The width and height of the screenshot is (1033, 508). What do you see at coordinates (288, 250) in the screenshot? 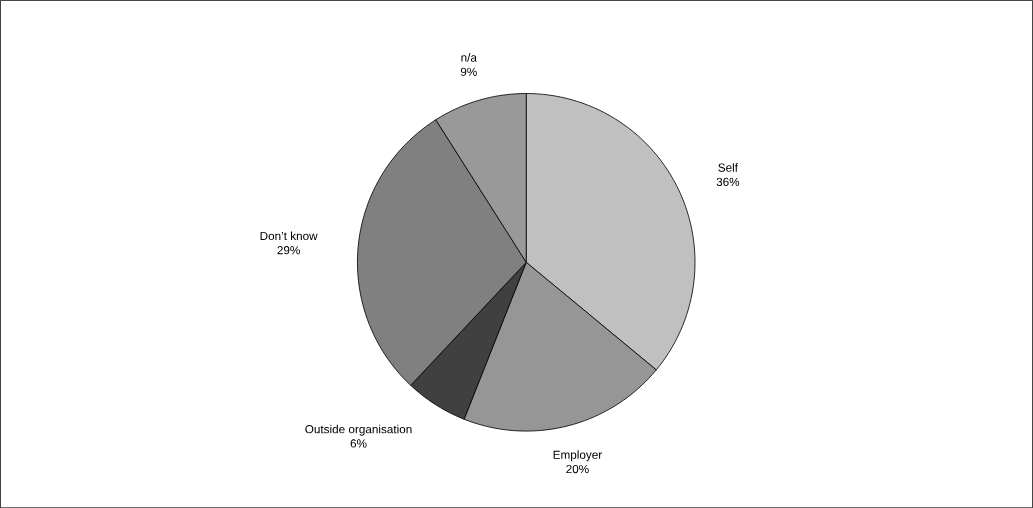
I see `data-label: 29%` at bounding box center [288, 250].